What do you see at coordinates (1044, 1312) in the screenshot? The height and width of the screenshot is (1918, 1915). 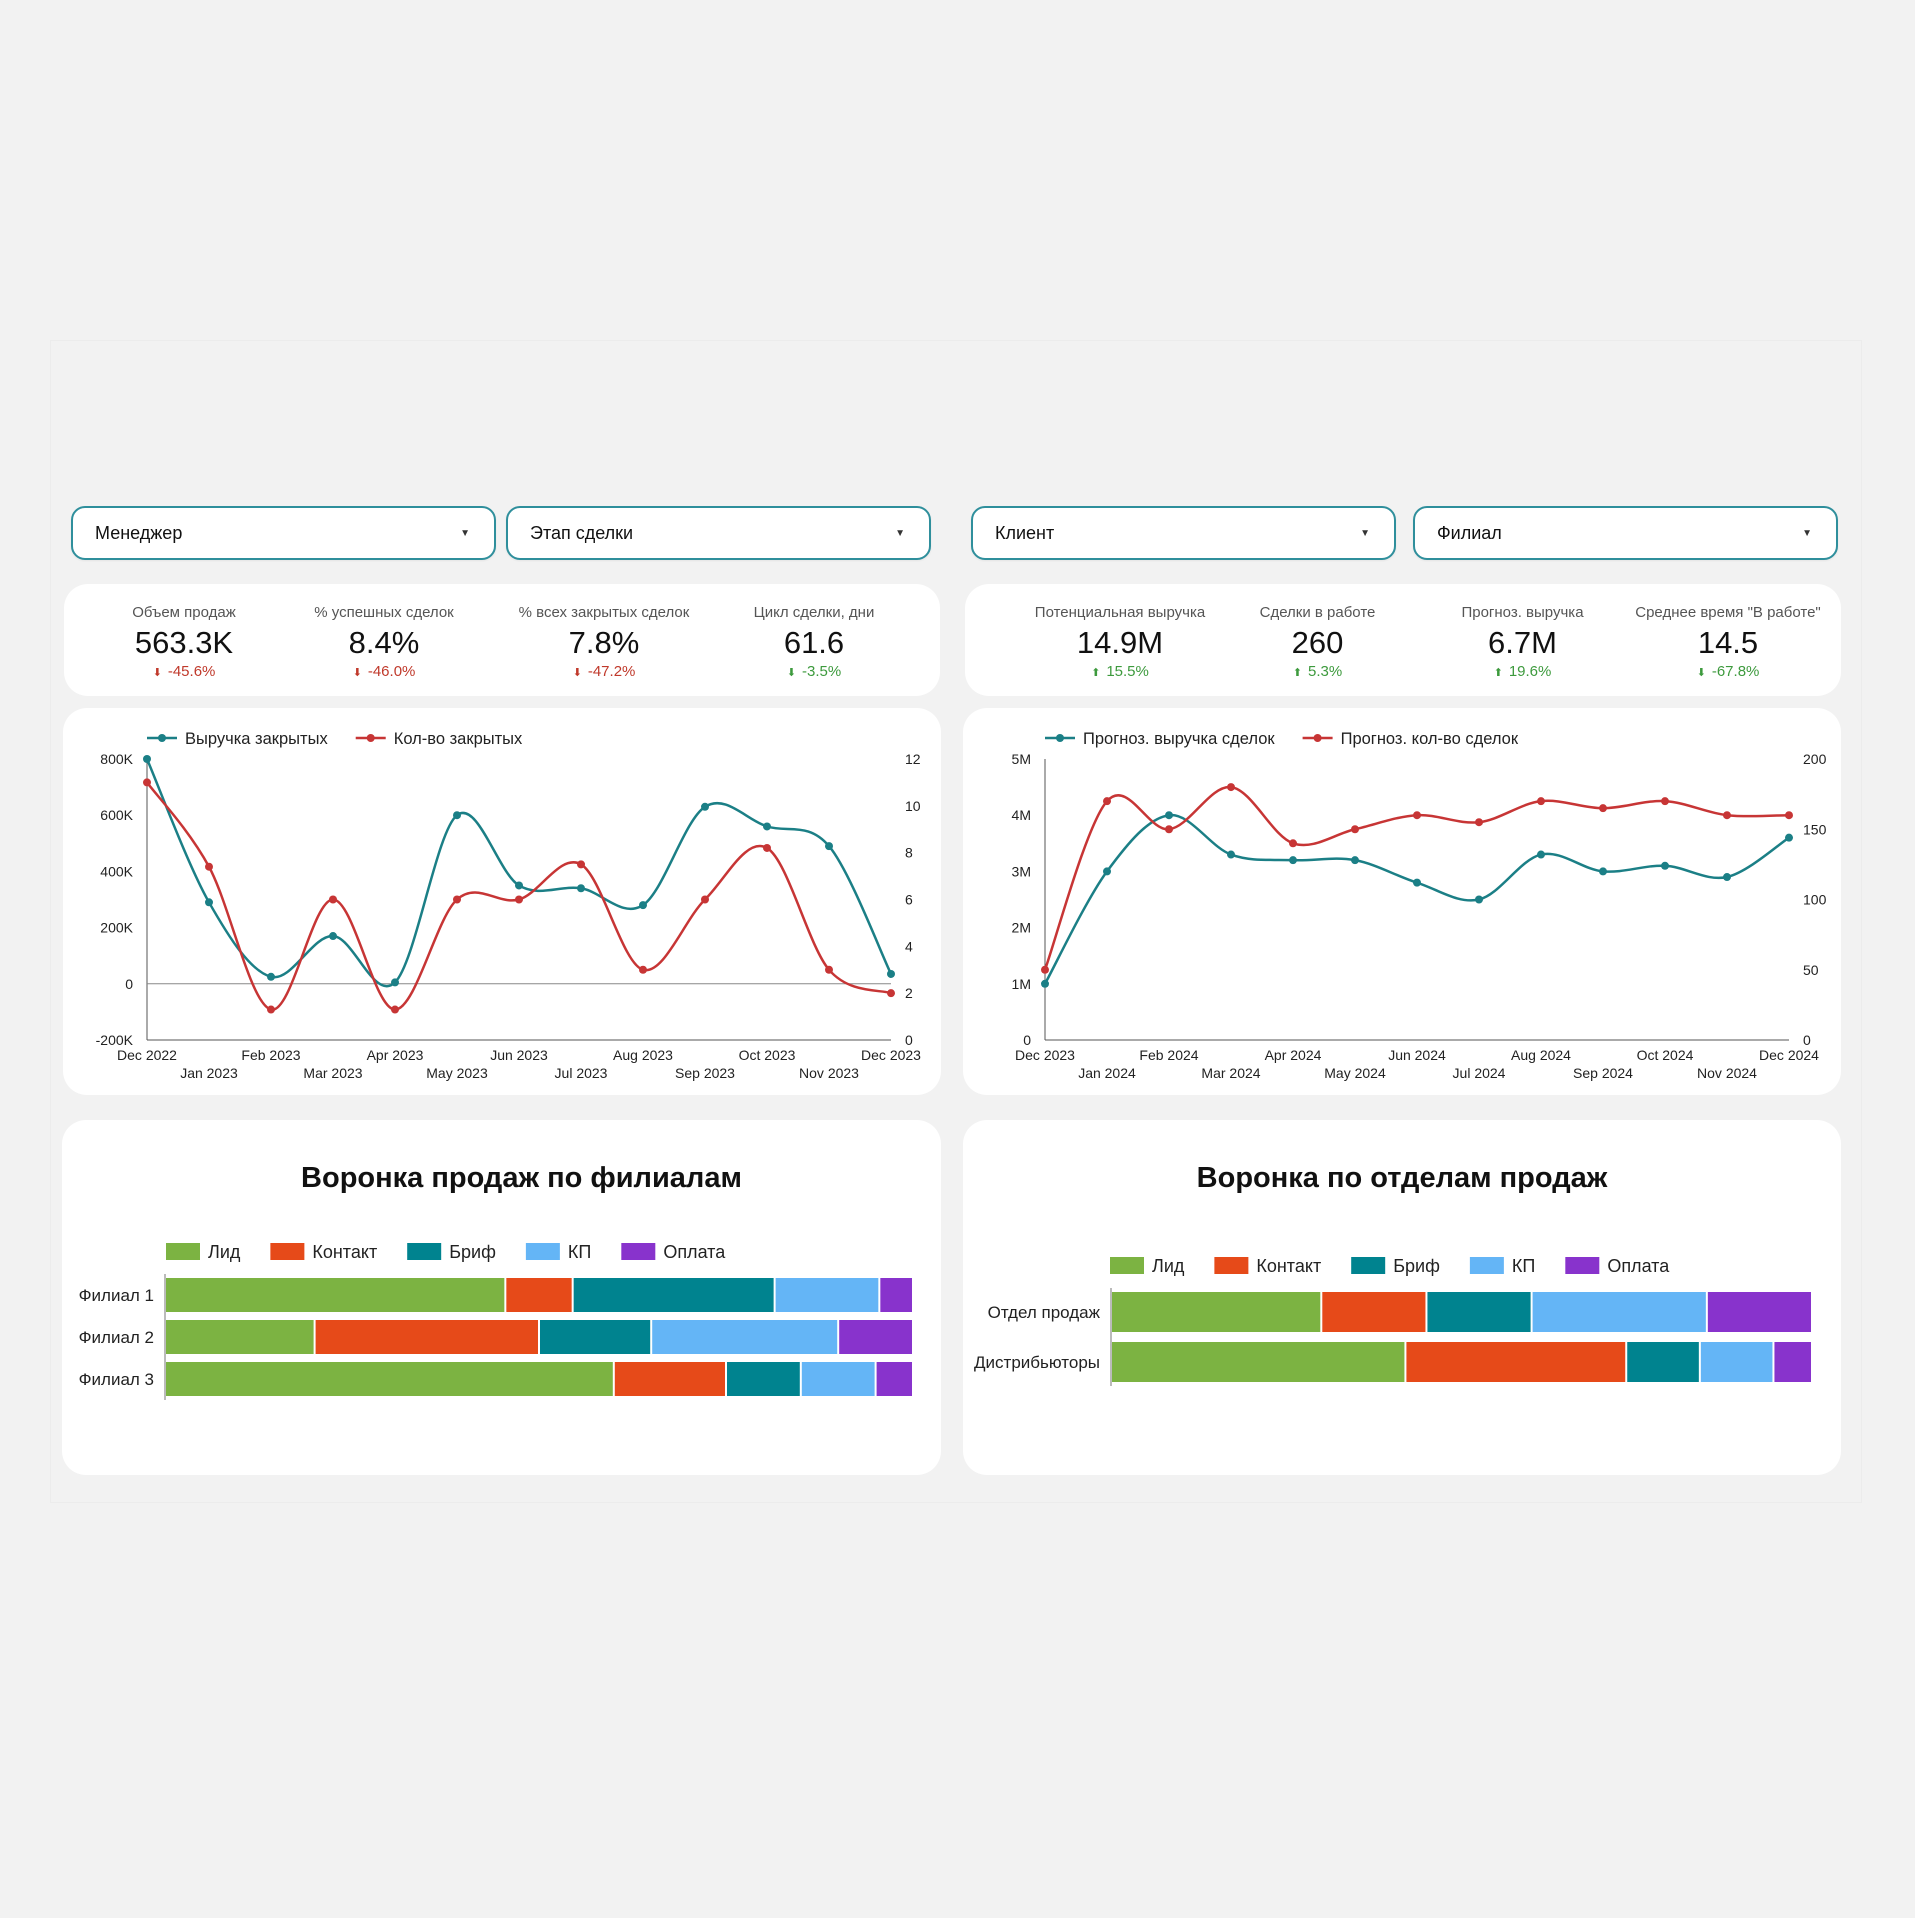 I see `category-label: Отдел продаж` at bounding box center [1044, 1312].